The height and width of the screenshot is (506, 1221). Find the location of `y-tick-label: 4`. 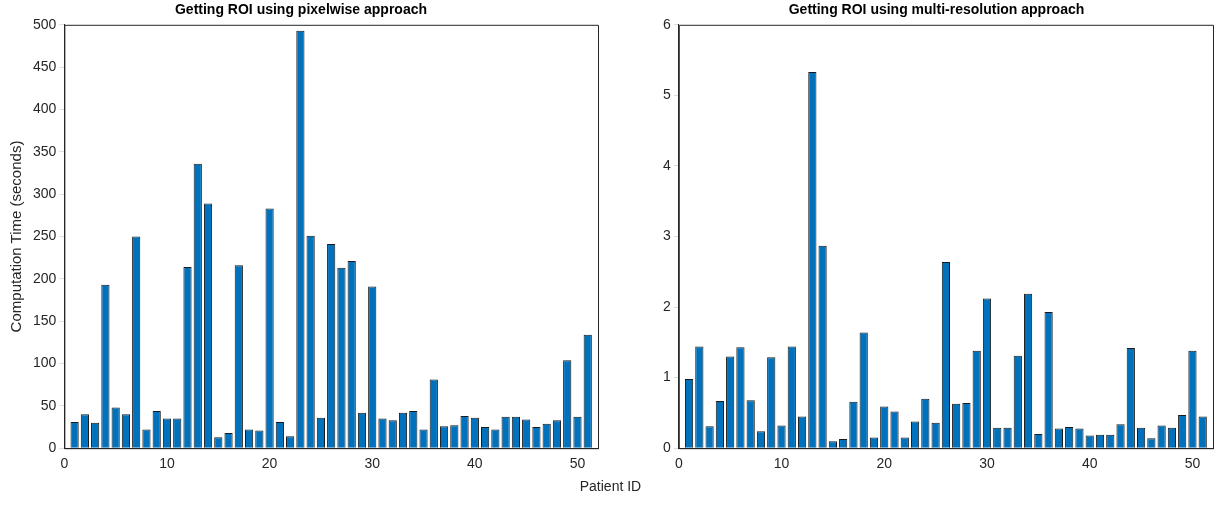

y-tick-label: 4 is located at coordinates (666, 164).